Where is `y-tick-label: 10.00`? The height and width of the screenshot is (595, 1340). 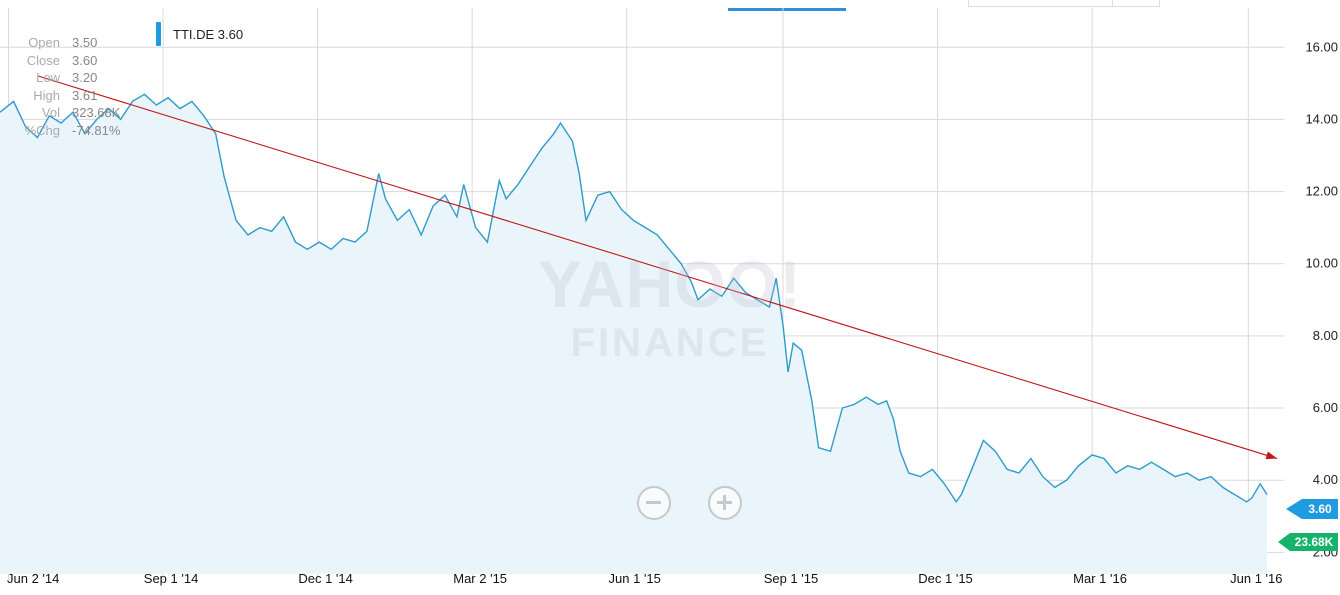
y-tick-label: 10.00 is located at coordinates (1321, 263).